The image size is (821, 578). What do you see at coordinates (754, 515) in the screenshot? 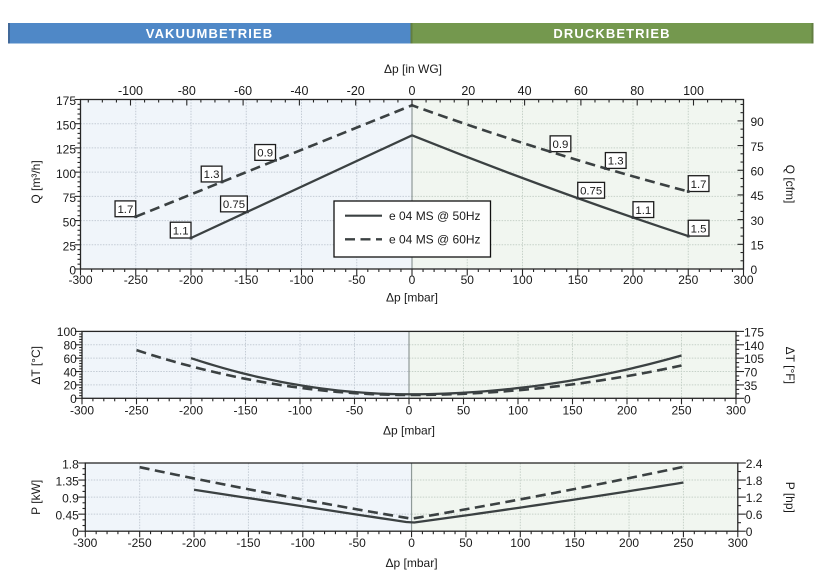
I see `svg-text: 0.6` at bounding box center [754, 515].